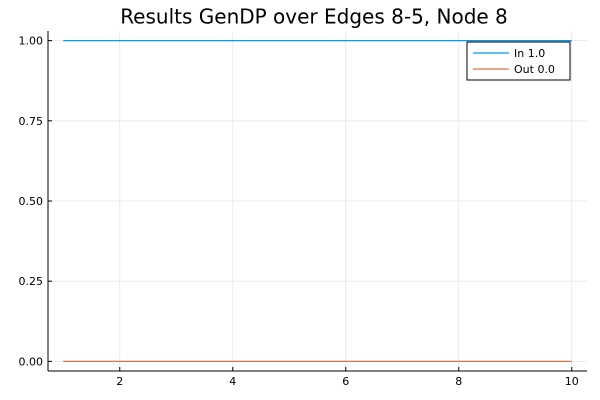 The width and height of the screenshot is (600, 400). I want to click on x-tick-label: 6, so click(345, 381).